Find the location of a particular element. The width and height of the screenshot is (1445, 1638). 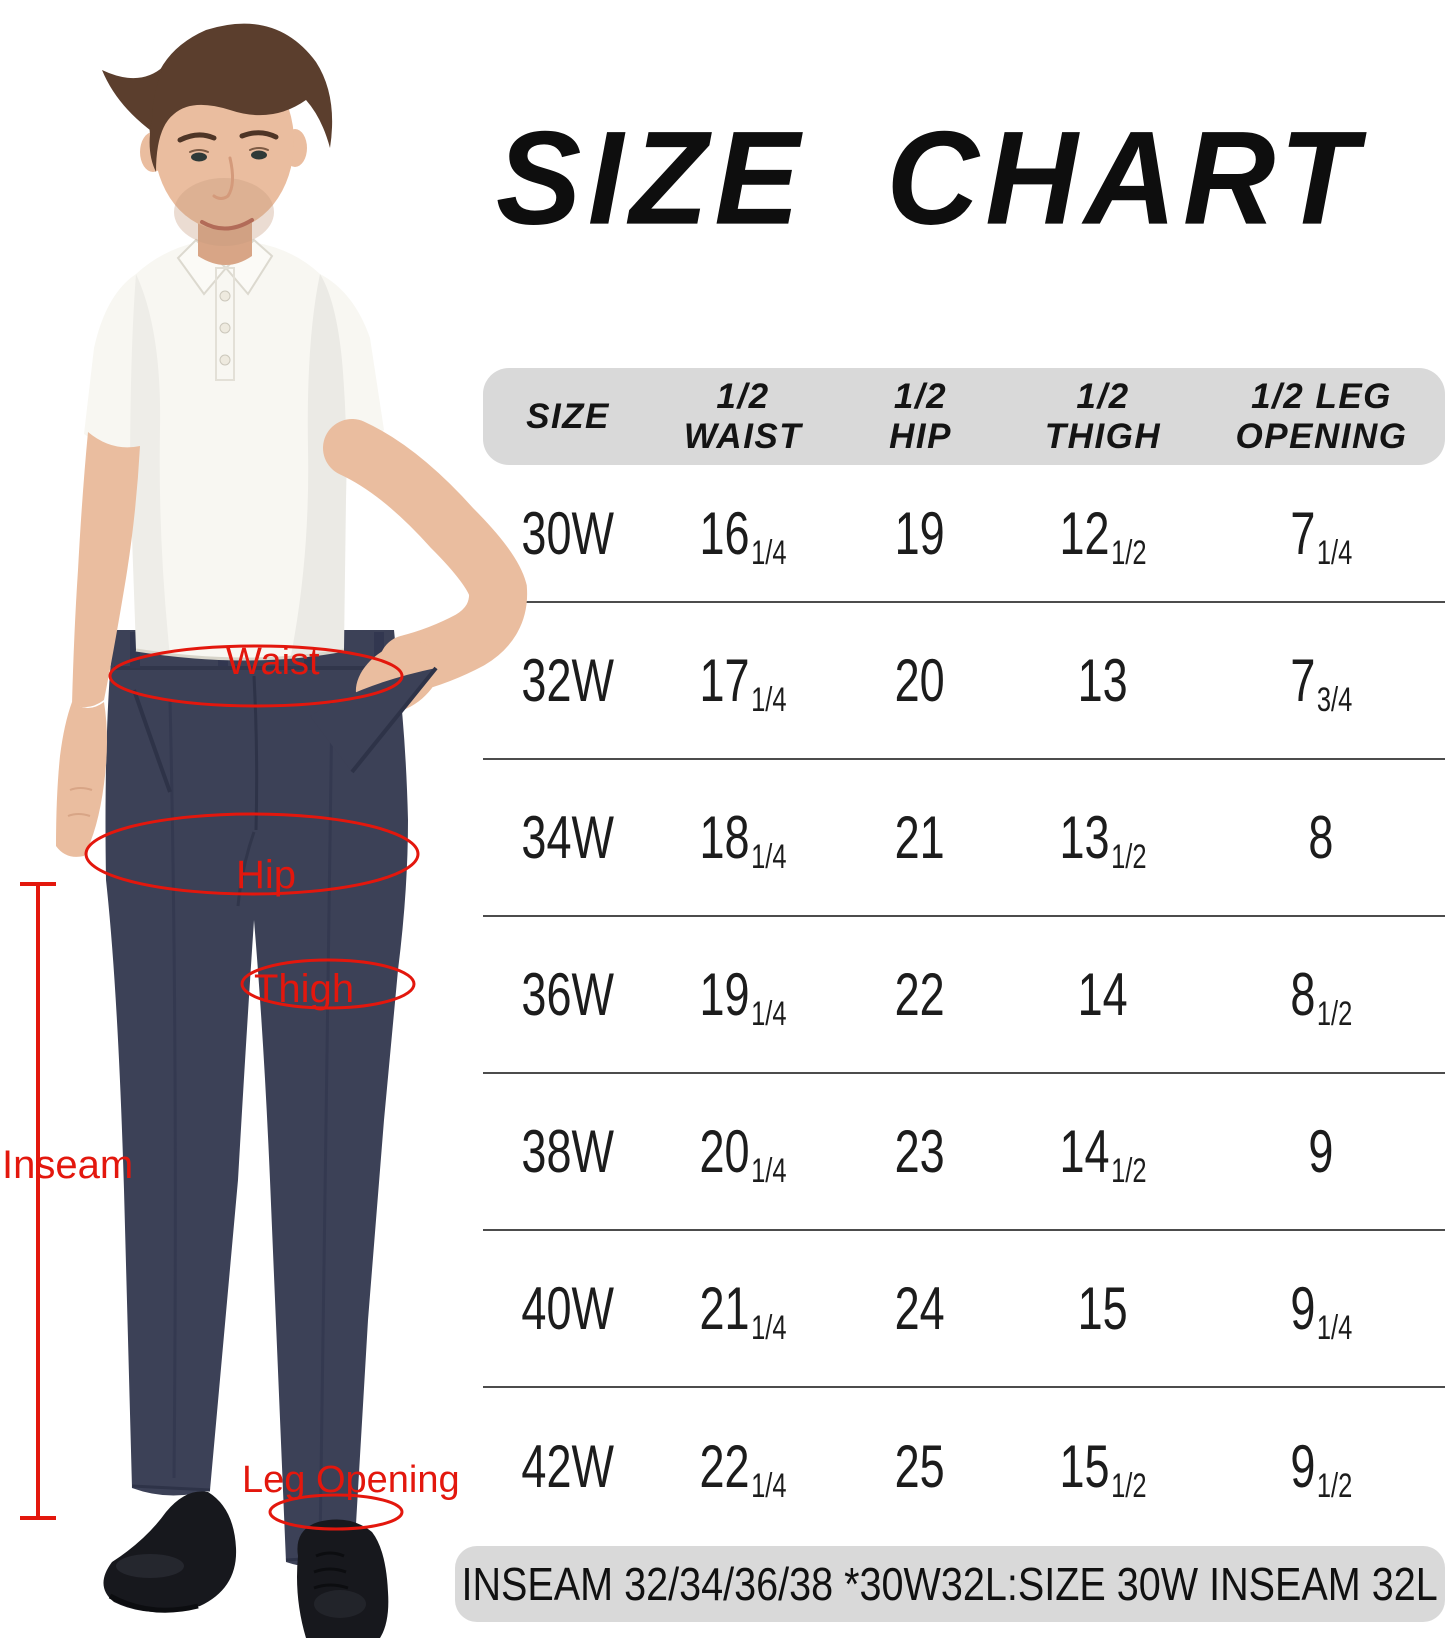

thigh-value: 131/2 is located at coordinates (1103, 840).